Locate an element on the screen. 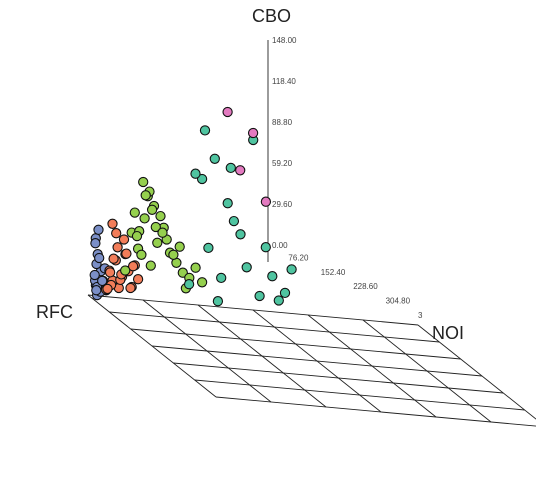 The image size is (536, 483). z-tick-label: 88.80 is located at coordinates (282, 122).